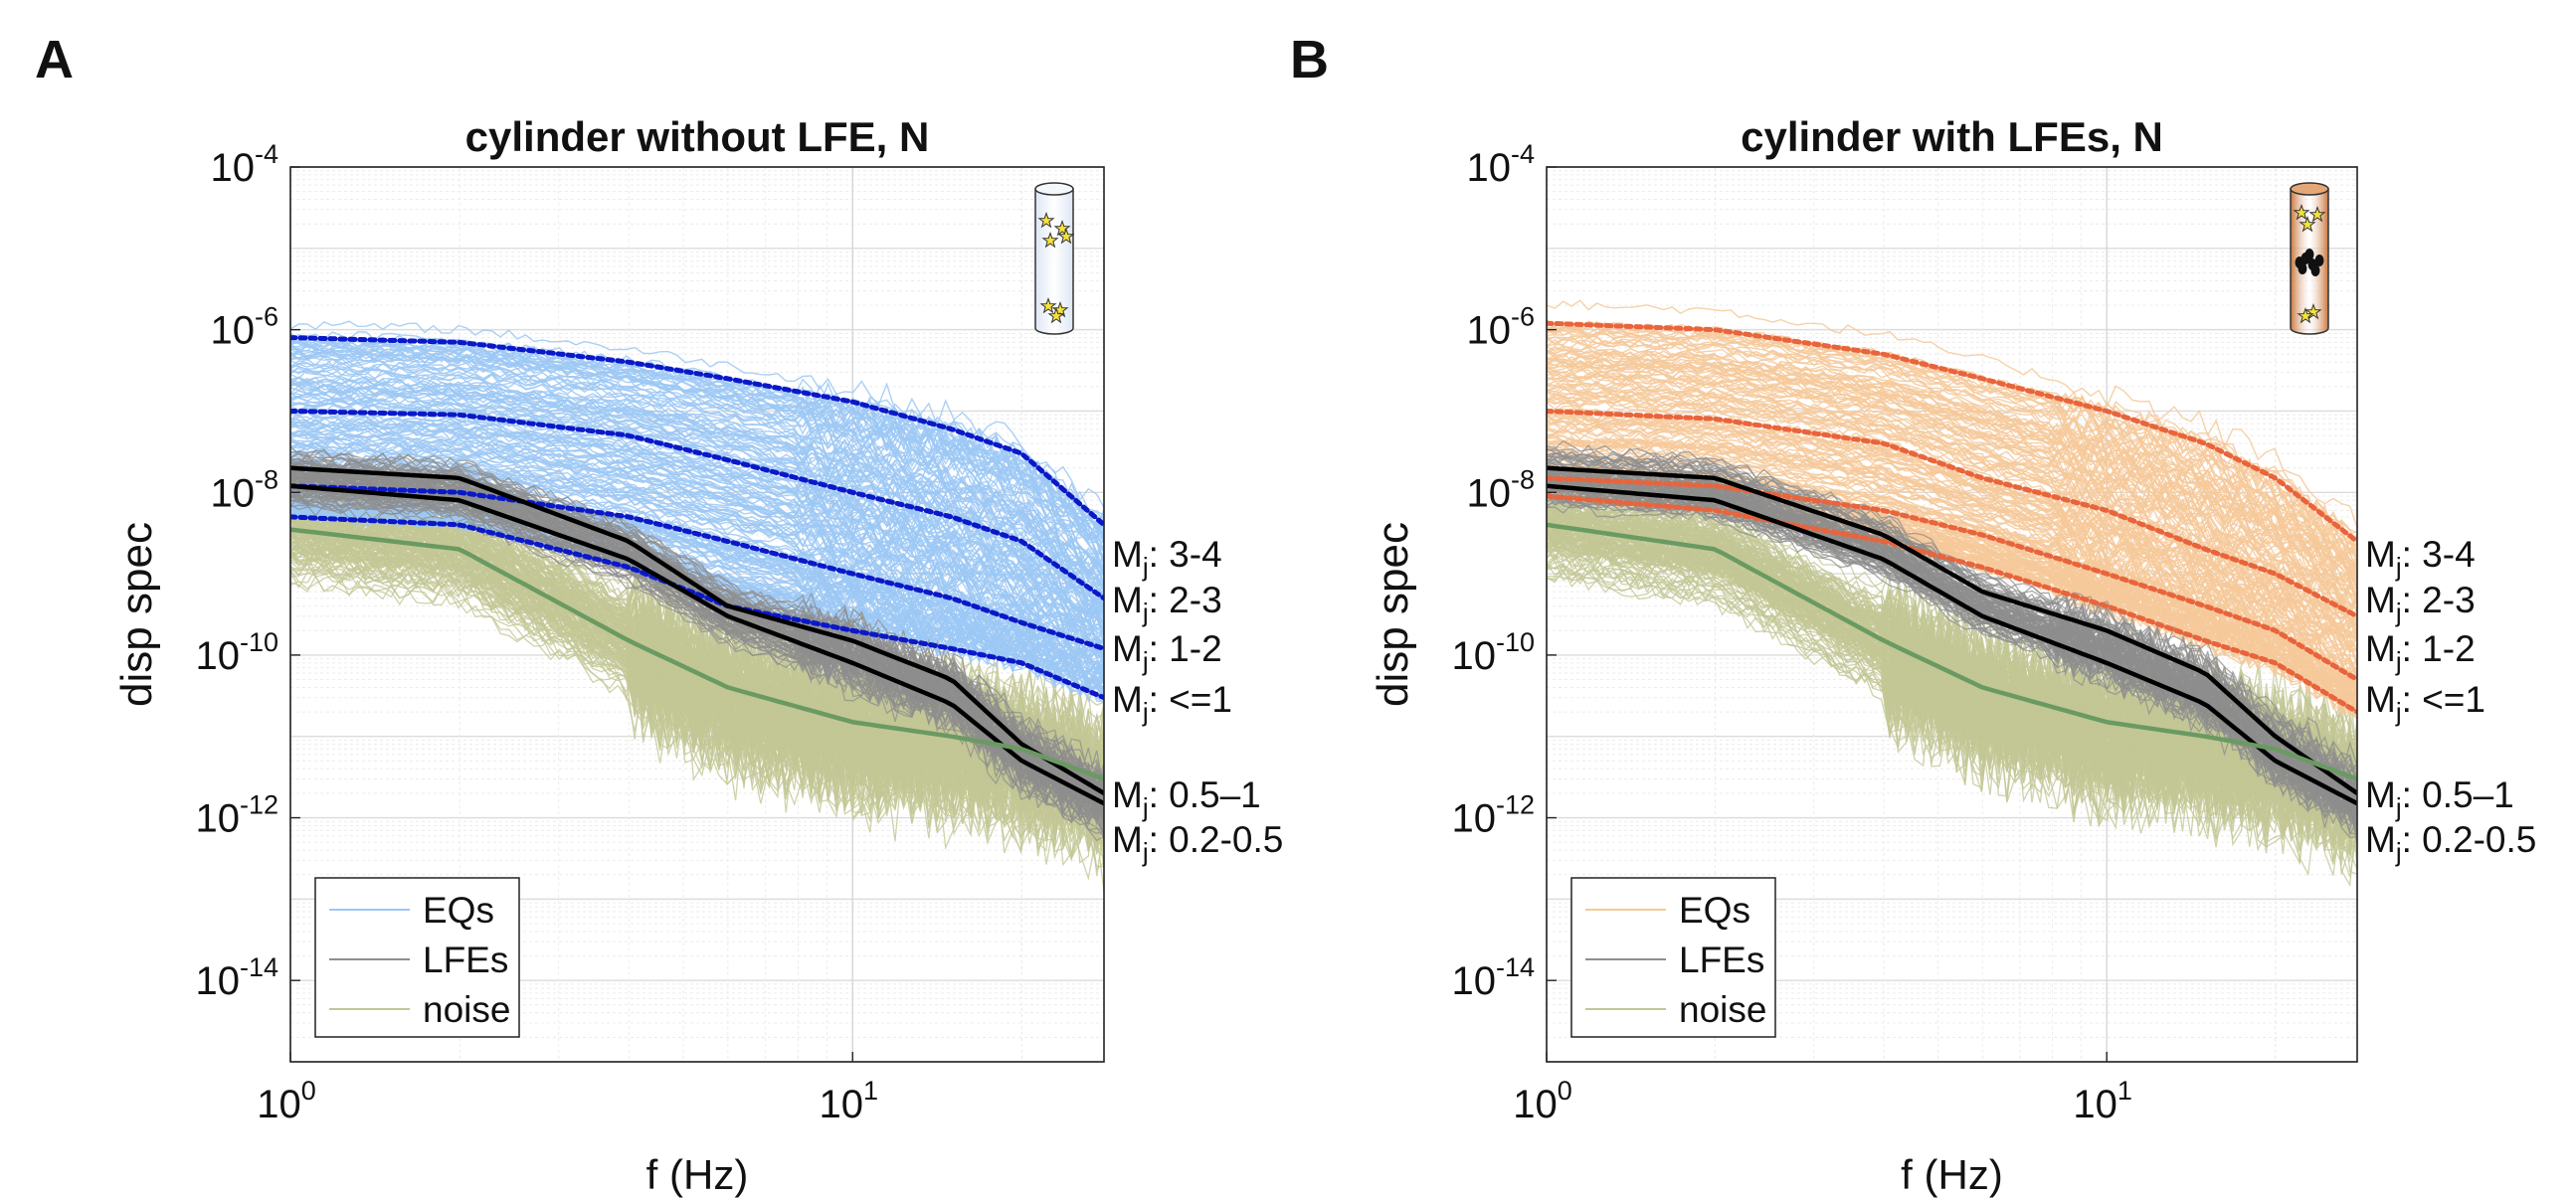  Describe the element at coordinates (1722, 1009) in the screenshot. I see `legend-label: noise` at that location.